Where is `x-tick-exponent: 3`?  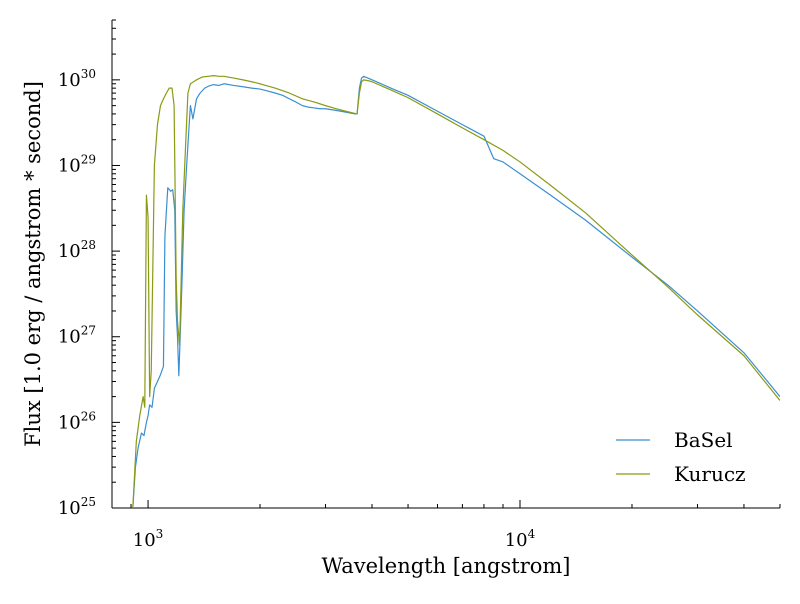
x-tick-exponent: 3 is located at coordinates (160, 534).